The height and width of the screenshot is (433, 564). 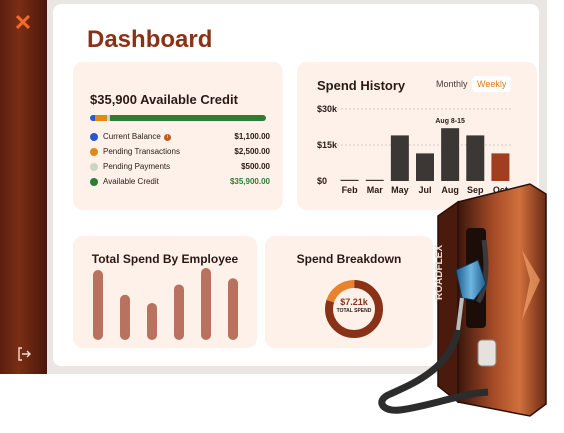 I want to click on page-title: Dashboard, so click(x=150, y=39).